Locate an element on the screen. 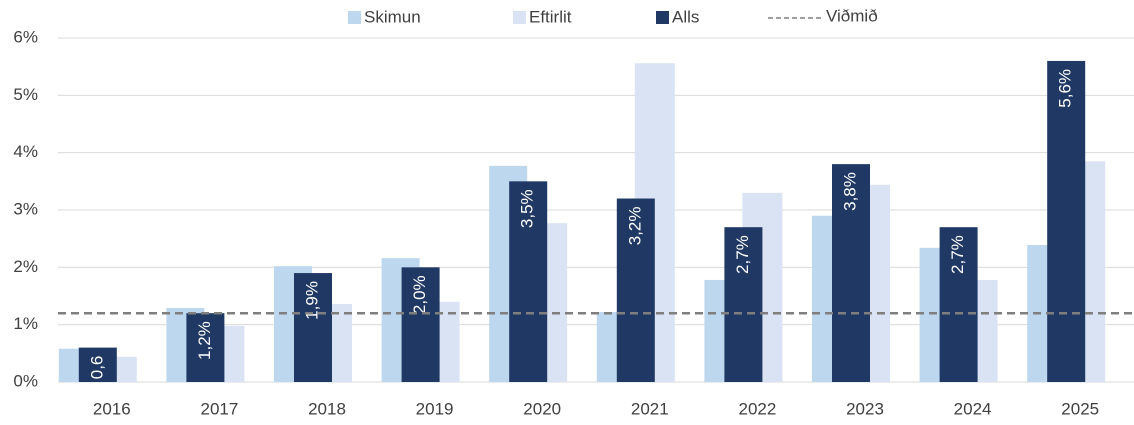 The height and width of the screenshot is (425, 1134). y-tick-label: 0% is located at coordinates (25, 380).